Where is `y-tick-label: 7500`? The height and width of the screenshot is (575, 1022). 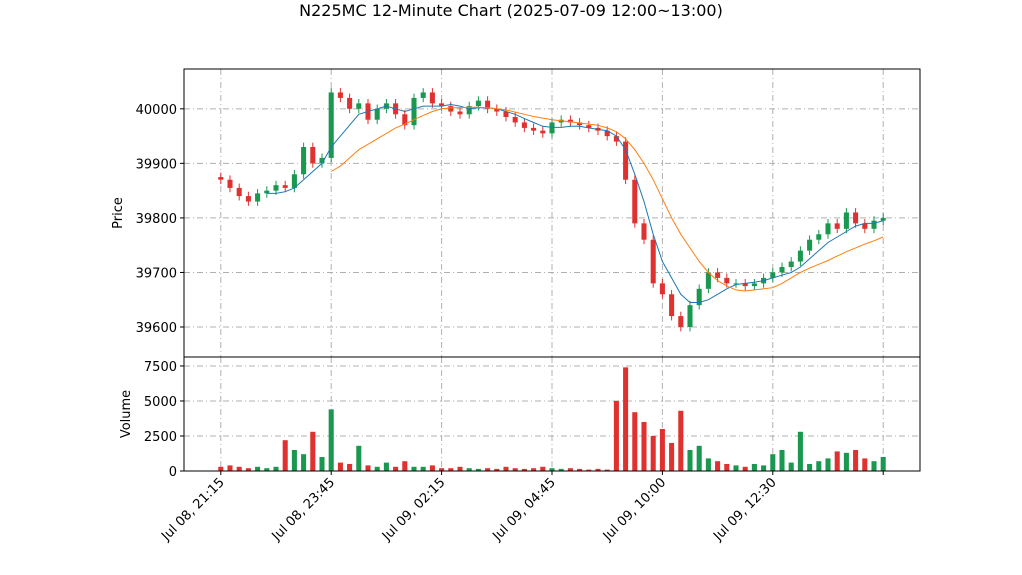 y-tick-label: 7500 is located at coordinates (160, 367).